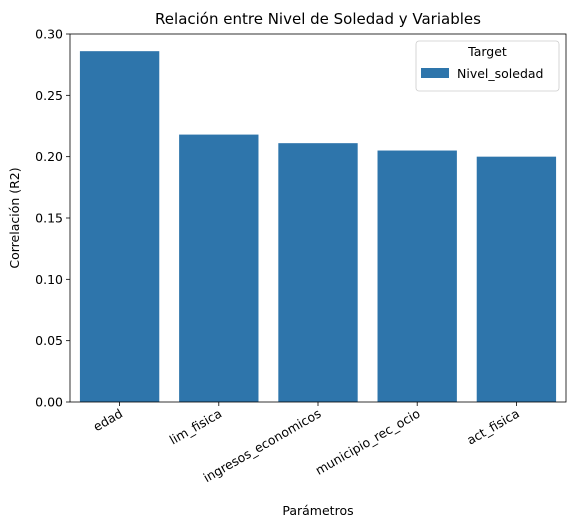 Image resolution: width=576 pixels, height=527 pixels. I want to click on legend-box, so click(487, 66).